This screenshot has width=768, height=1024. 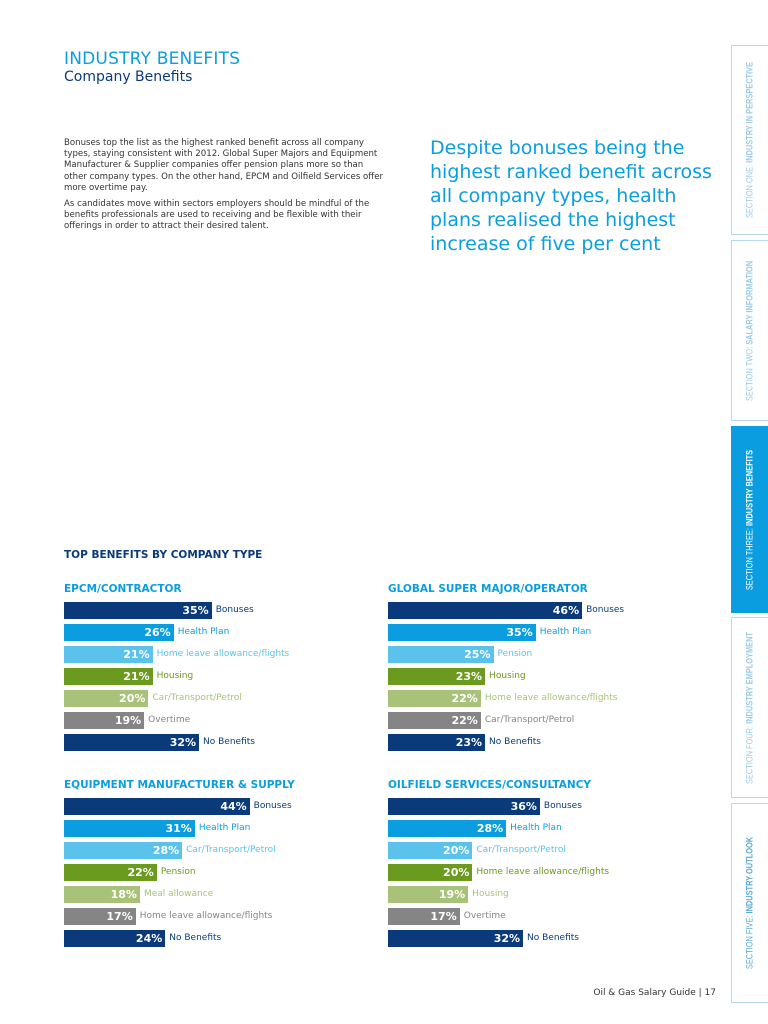 What do you see at coordinates (750, 190) in the screenshot?
I see `tab-prefix: SECTION ONE:` at bounding box center [750, 190].